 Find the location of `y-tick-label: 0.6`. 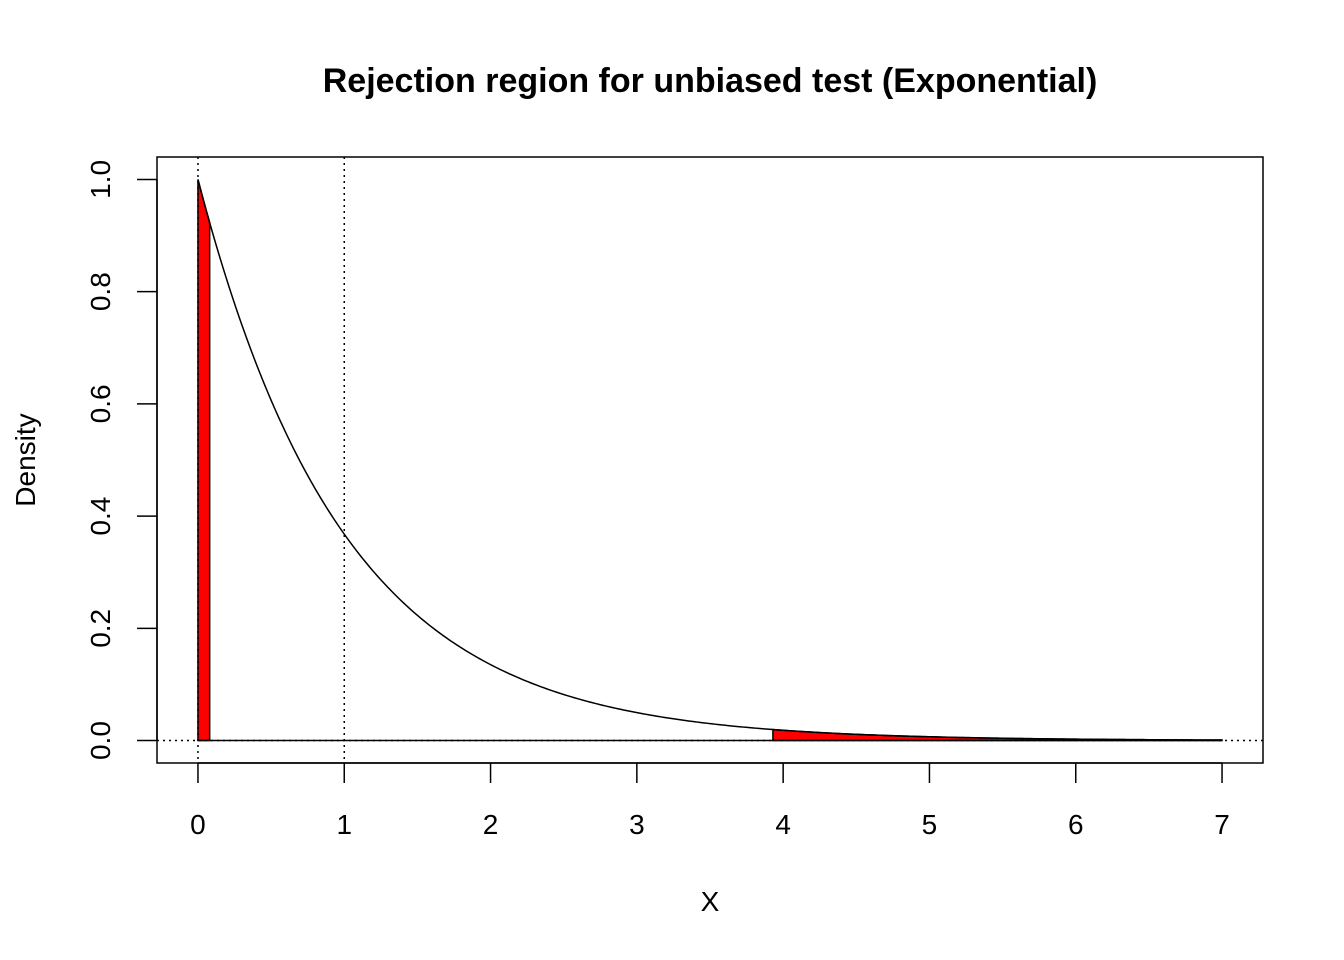

y-tick-label: 0.6 is located at coordinates (100, 403).